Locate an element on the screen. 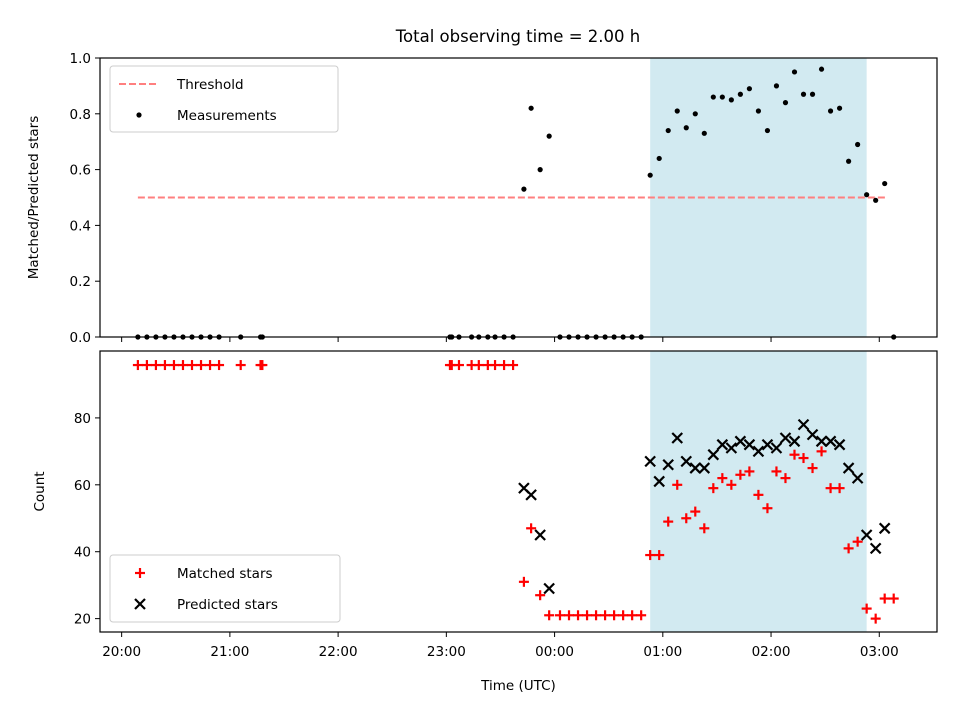 This screenshot has height=720, width=960. top-y-tick-label: 0.6 is located at coordinates (80, 171).